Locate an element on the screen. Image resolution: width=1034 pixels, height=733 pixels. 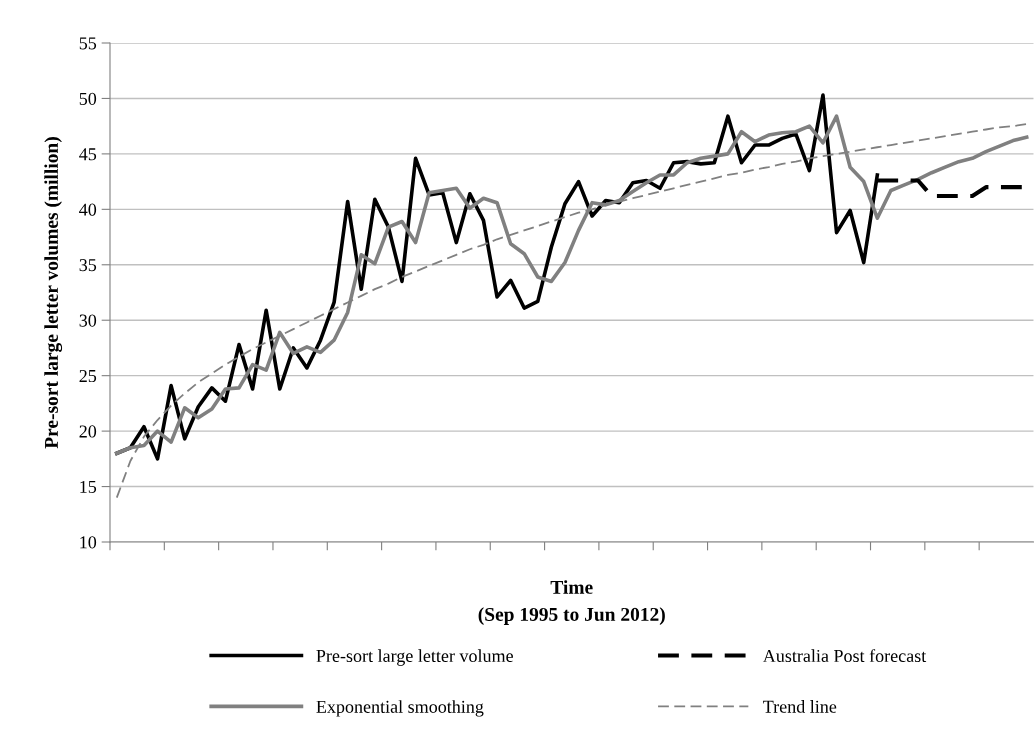
legend-label: Trend line is located at coordinates (800, 706).